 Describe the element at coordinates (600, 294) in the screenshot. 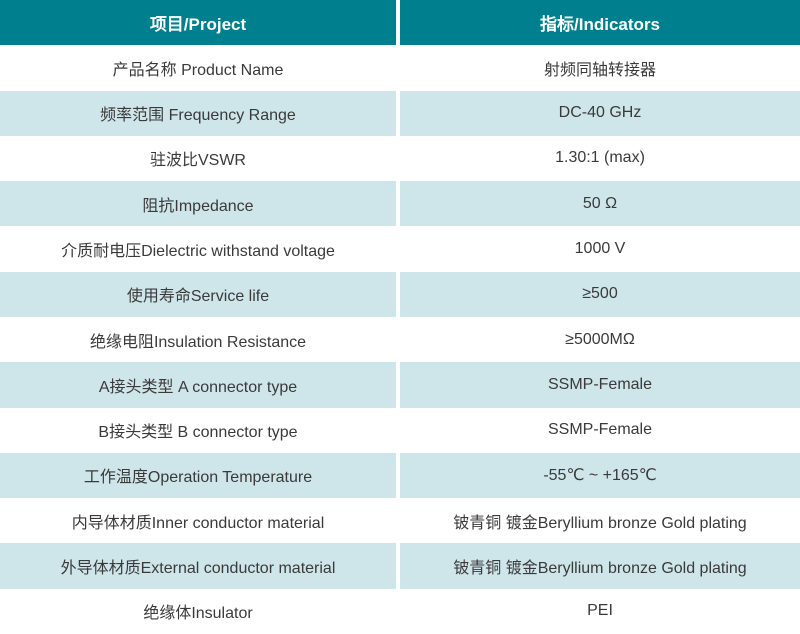

I see `row-value: ≥500` at that location.